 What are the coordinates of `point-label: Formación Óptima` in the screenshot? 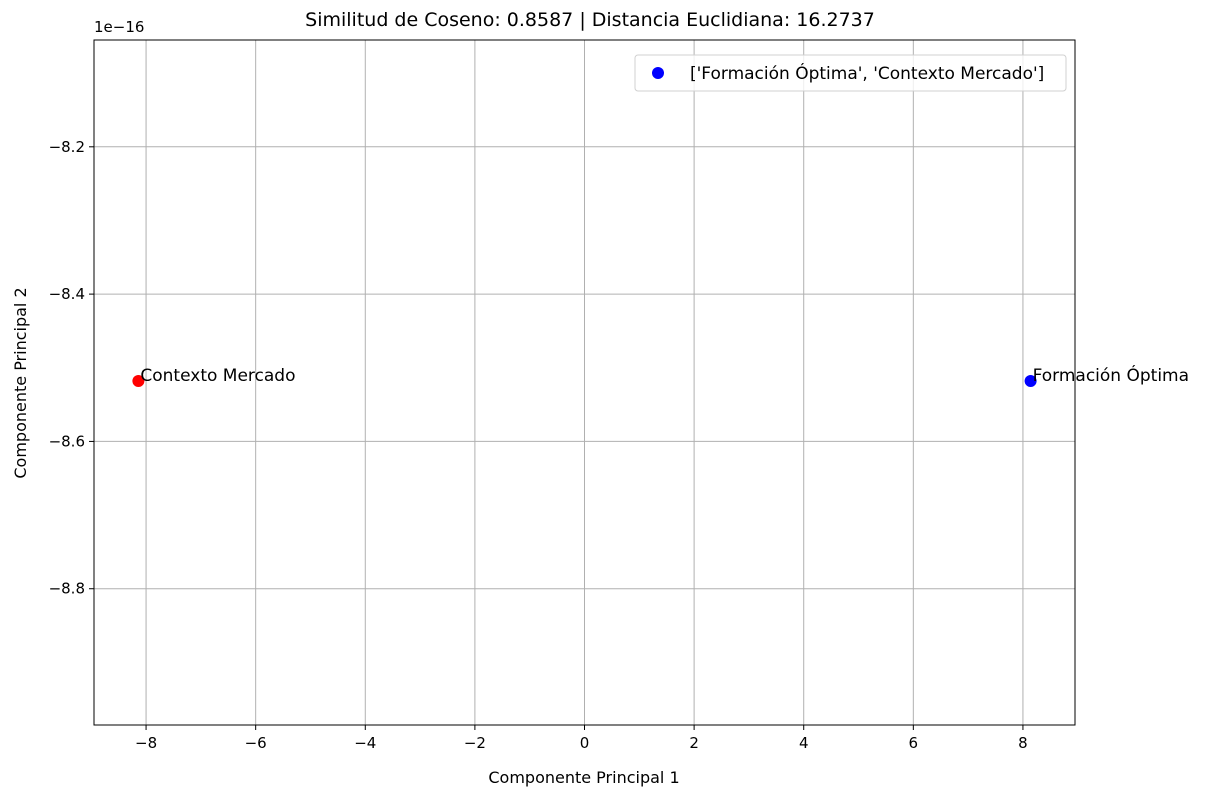 It's located at (1111, 375).